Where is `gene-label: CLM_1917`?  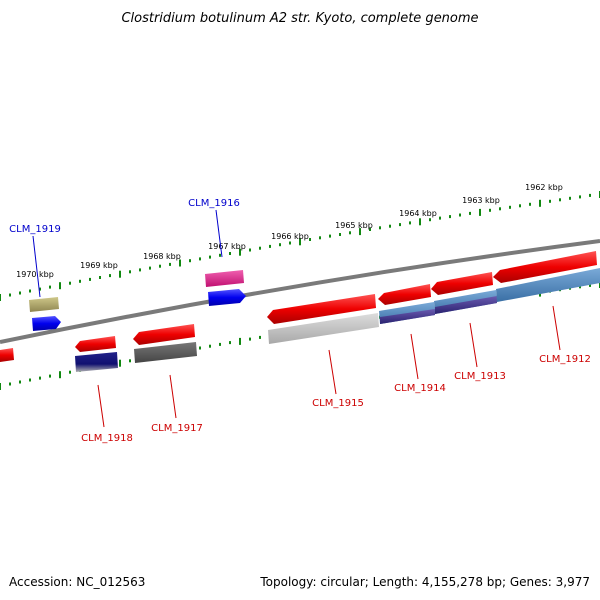 gene-label: CLM_1917 is located at coordinates (177, 428).